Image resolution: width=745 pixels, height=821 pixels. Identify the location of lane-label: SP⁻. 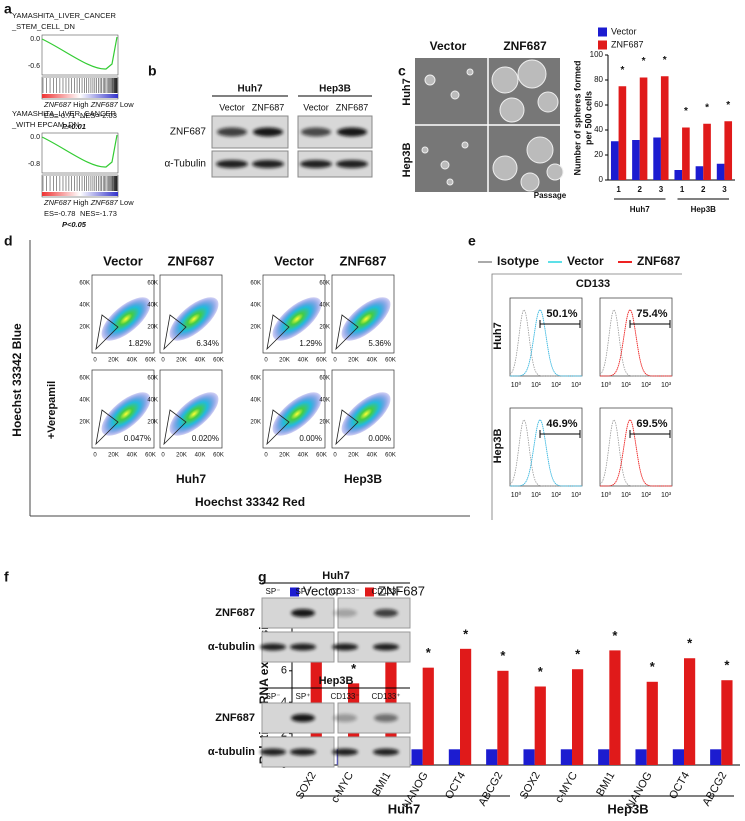
(273, 591).